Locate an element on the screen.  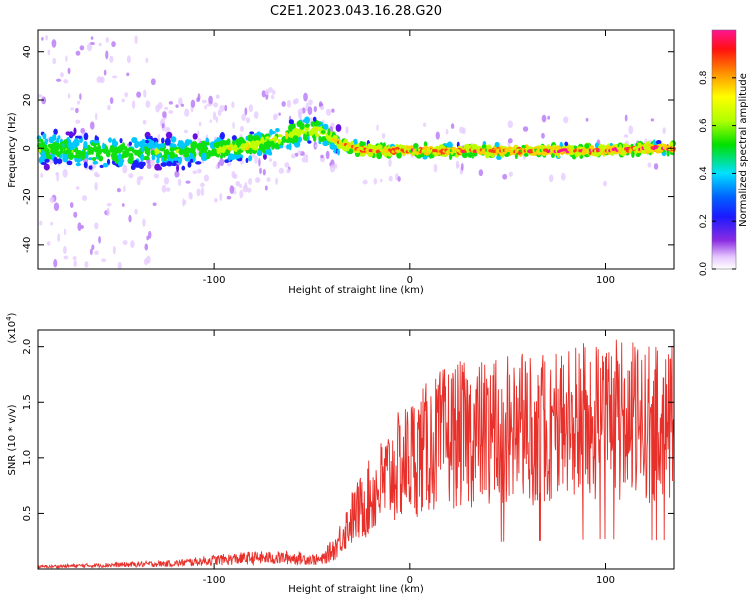
spectrogram-x-tick-label: 100 is located at coordinates (605, 280).